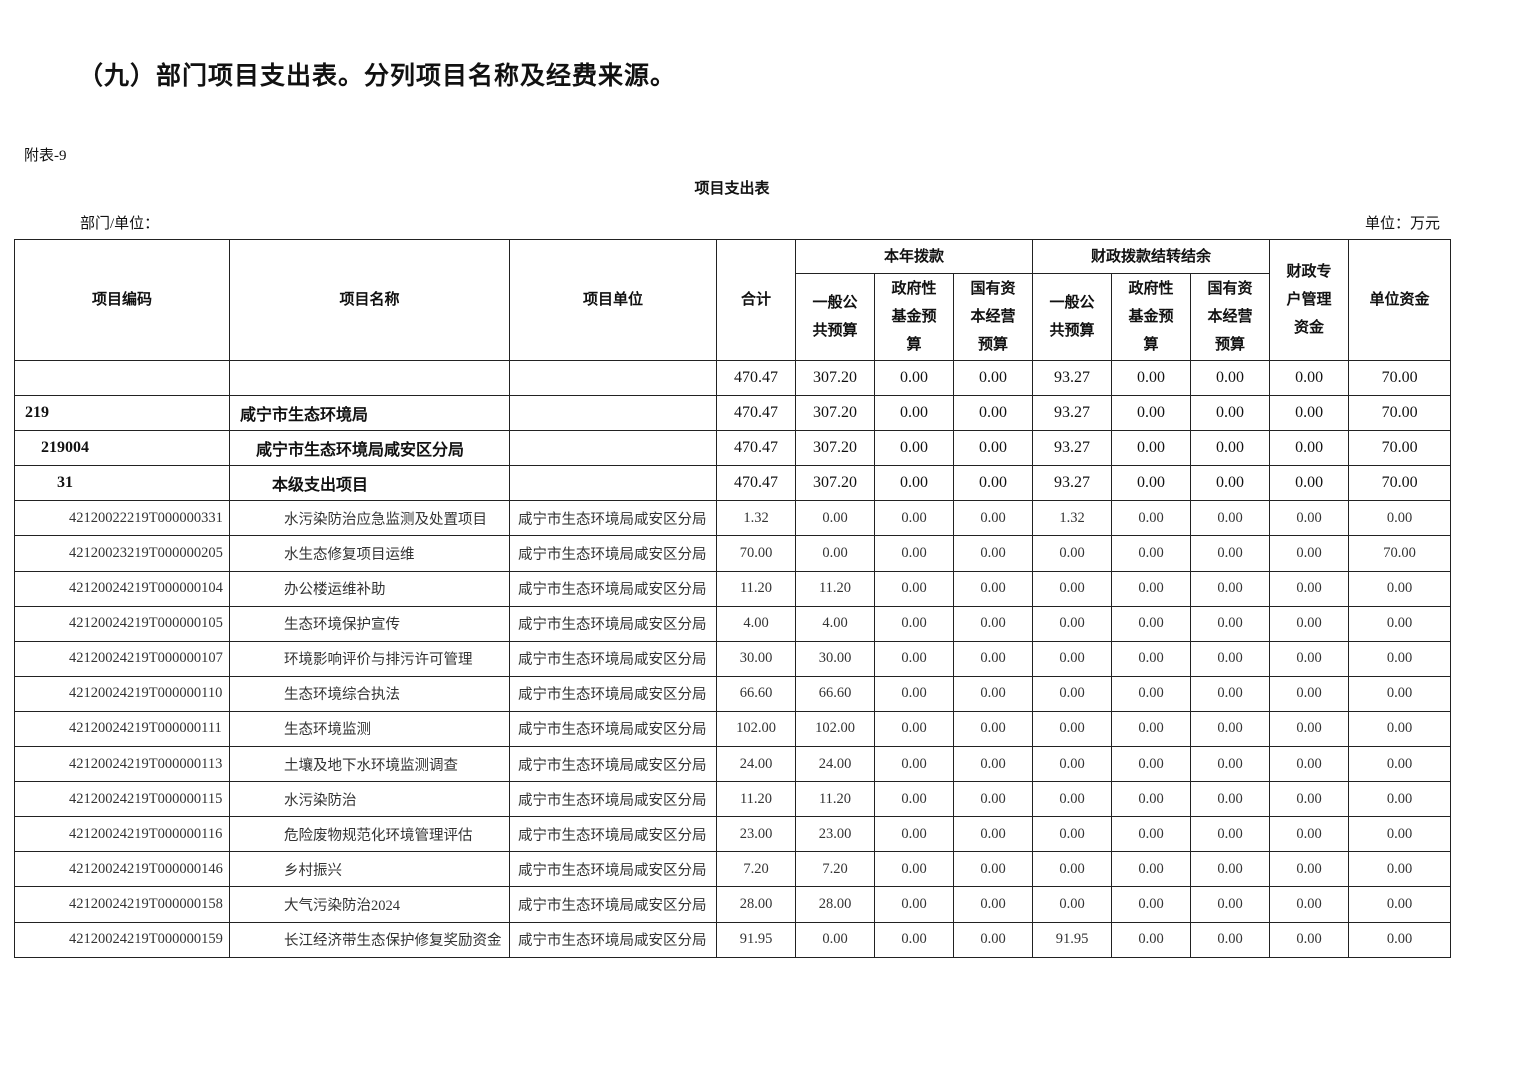  Describe the element at coordinates (756, 939) in the screenshot. I see `total-cell: 91.95` at that location.